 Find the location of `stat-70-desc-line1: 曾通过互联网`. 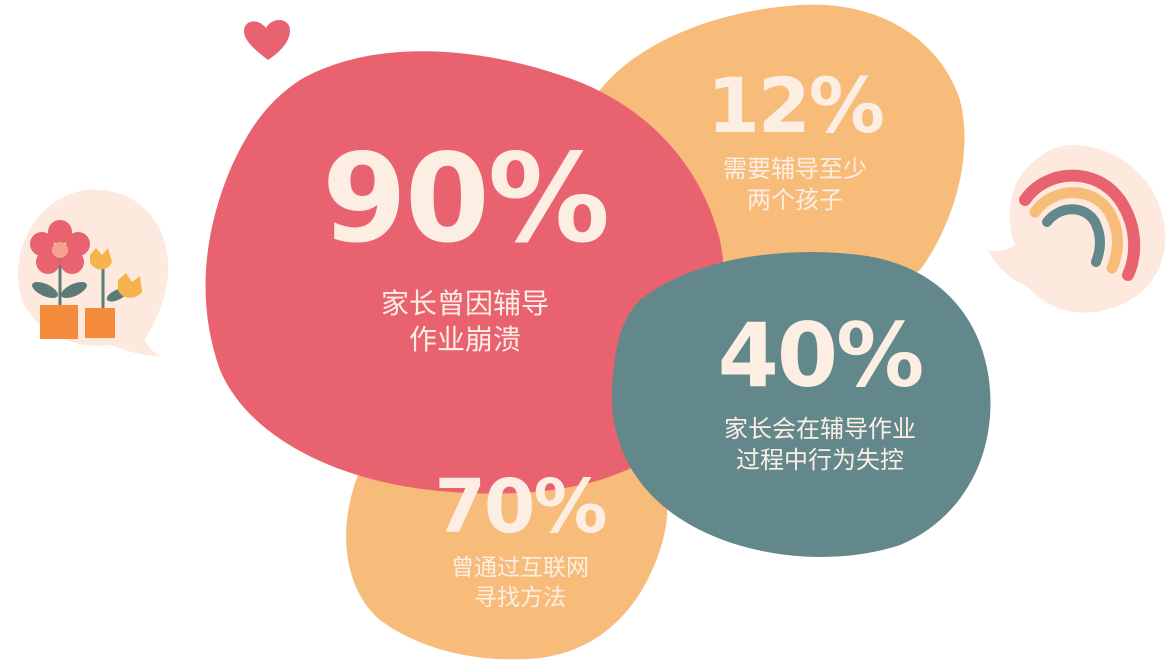

stat-70-desc-line1: 曾通过互联网 is located at coordinates (520, 568).